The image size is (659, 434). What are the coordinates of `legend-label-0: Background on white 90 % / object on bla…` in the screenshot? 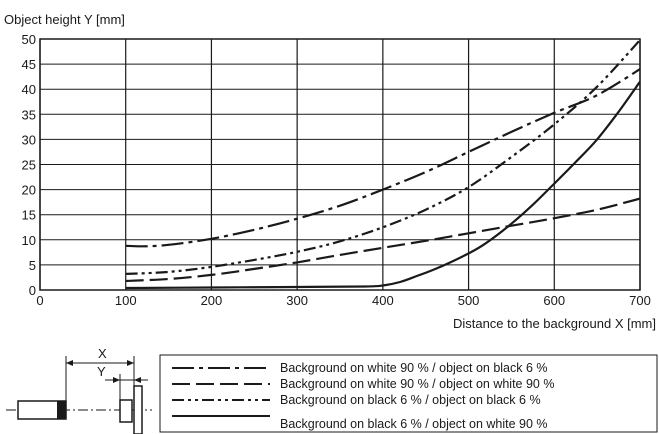 It's located at (414, 368).